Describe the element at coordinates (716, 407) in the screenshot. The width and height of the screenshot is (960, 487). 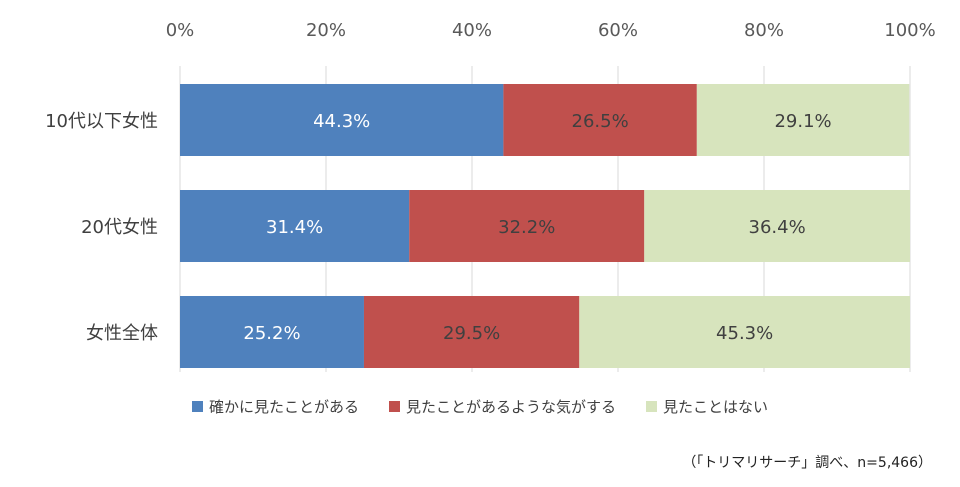
I see `legend-label: 見たことはない` at that location.